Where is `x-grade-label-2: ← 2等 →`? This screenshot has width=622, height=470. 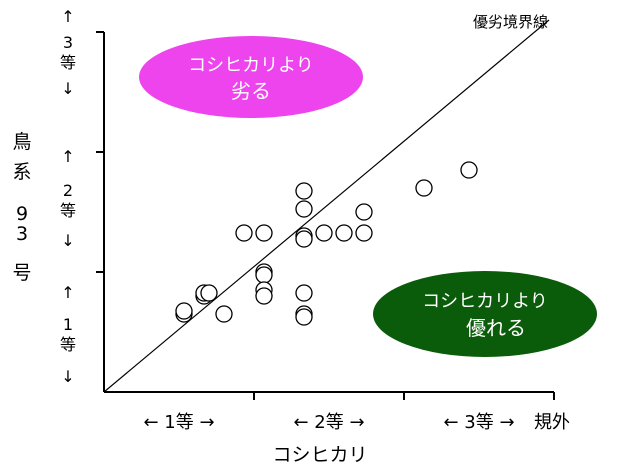
x-grade-label-2: ← 2等 → is located at coordinates (328, 422).